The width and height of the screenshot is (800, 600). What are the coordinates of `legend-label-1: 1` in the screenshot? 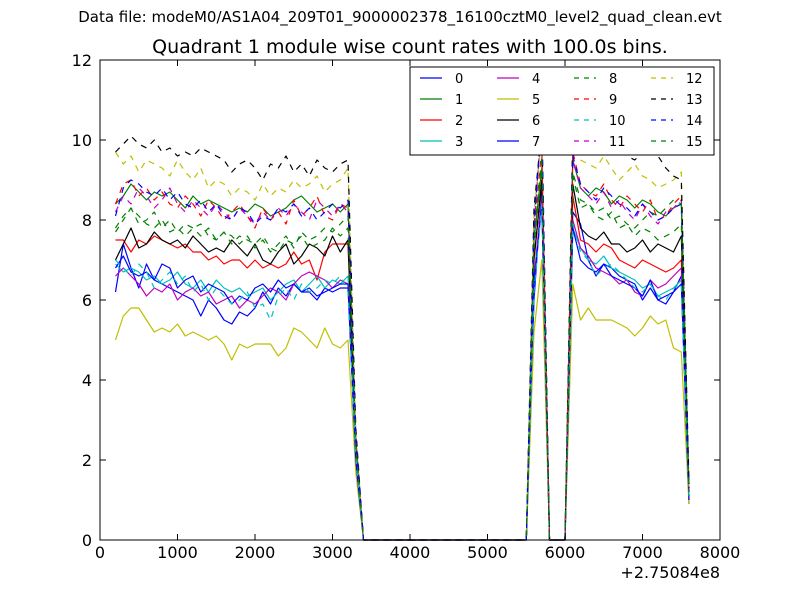 It's located at (459, 100).